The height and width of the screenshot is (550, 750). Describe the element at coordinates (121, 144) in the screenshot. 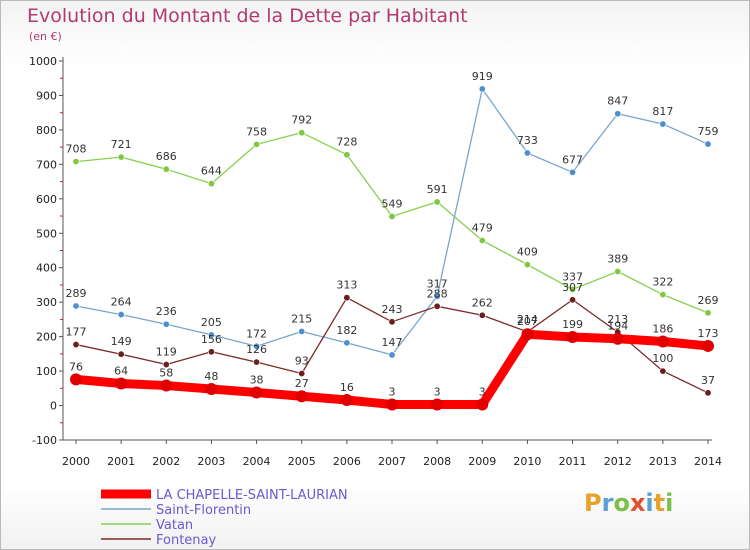

I see `data-label-vatan: 721` at that location.